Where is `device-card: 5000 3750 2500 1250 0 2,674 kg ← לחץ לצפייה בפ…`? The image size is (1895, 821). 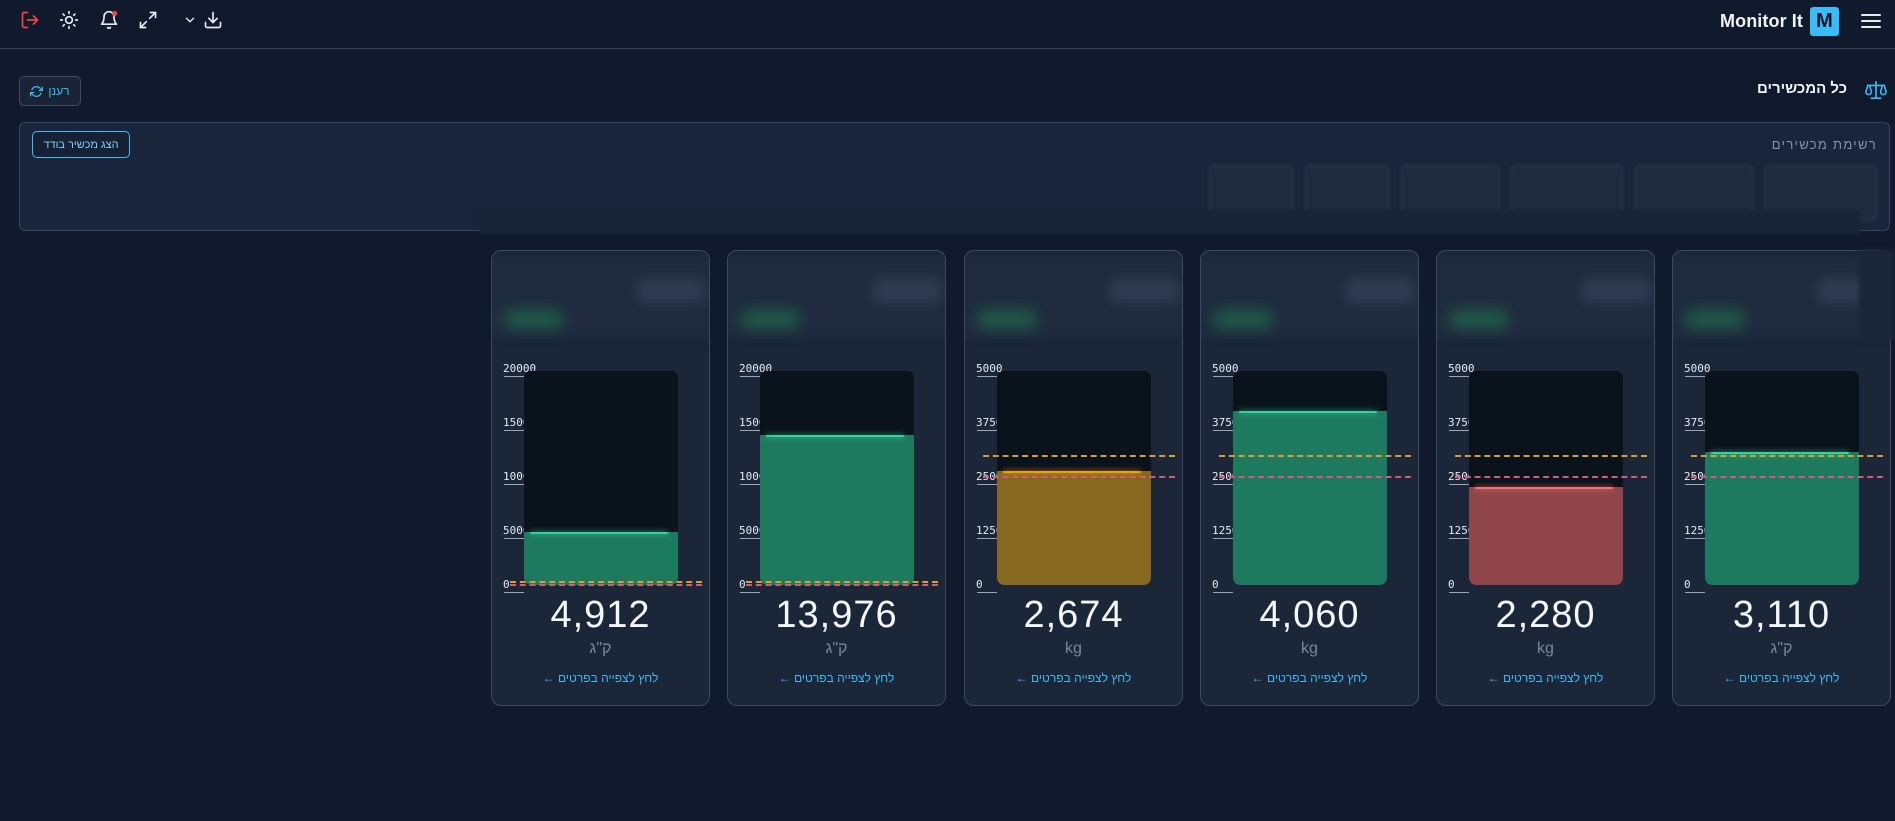
device-card: 5000 3750 2500 1250 0 2,674 kg ← לחץ לצפייה בפ… is located at coordinates (1073, 478).